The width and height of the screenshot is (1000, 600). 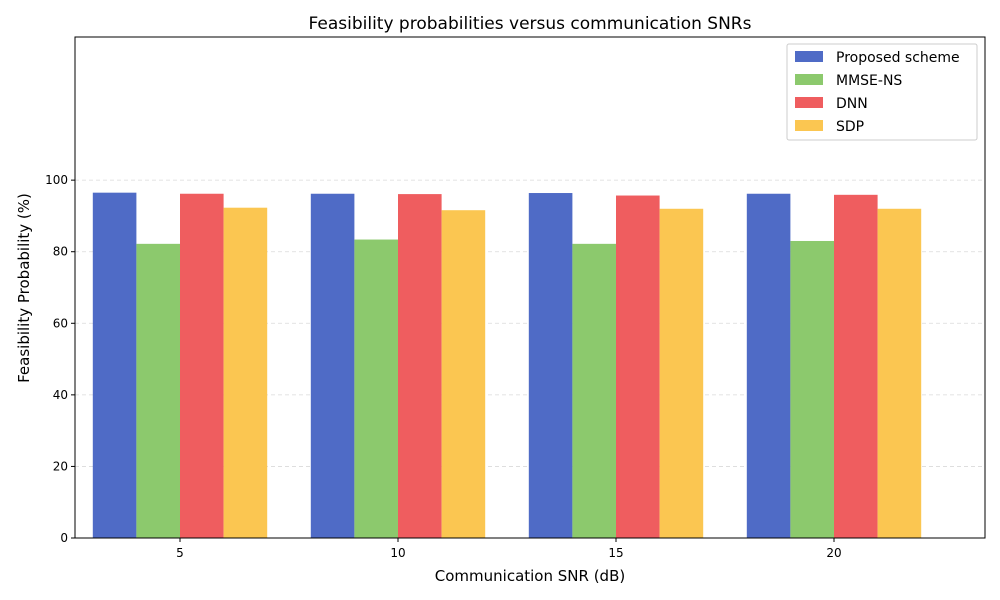 What do you see at coordinates (60, 323) in the screenshot?
I see `y-tick-label: 60` at bounding box center [60, 323].